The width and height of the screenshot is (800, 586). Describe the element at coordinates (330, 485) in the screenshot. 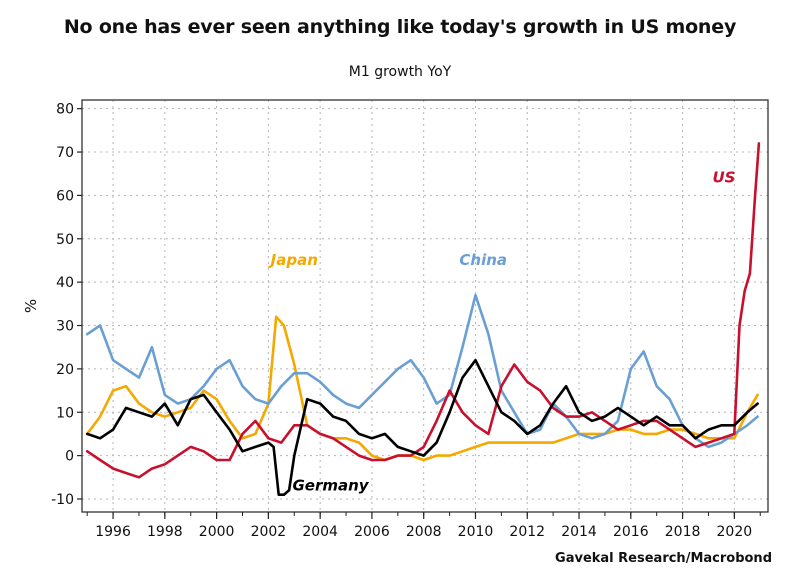

I see `series-label-germany: Germany` at that location.